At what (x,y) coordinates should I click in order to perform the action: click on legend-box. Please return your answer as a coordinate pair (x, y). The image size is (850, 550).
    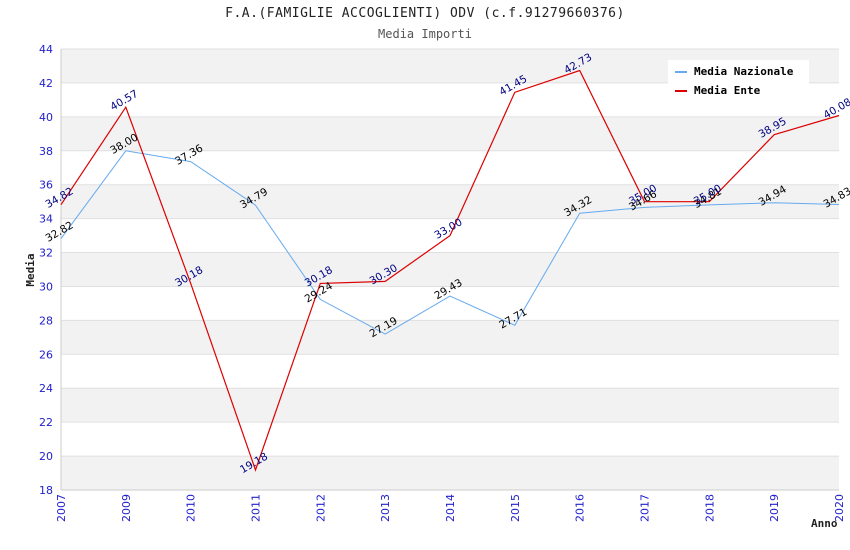
    Looking at the image, I should click on (738, 81).